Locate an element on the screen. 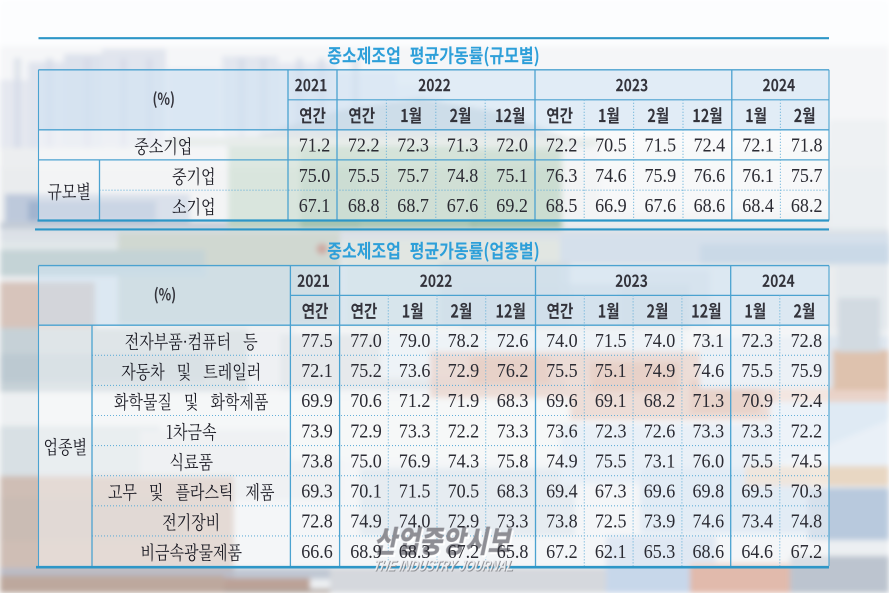 The height and width of the screenshot is (593, 889). svg-text: 79.0 is located at coordinates (415, 341).